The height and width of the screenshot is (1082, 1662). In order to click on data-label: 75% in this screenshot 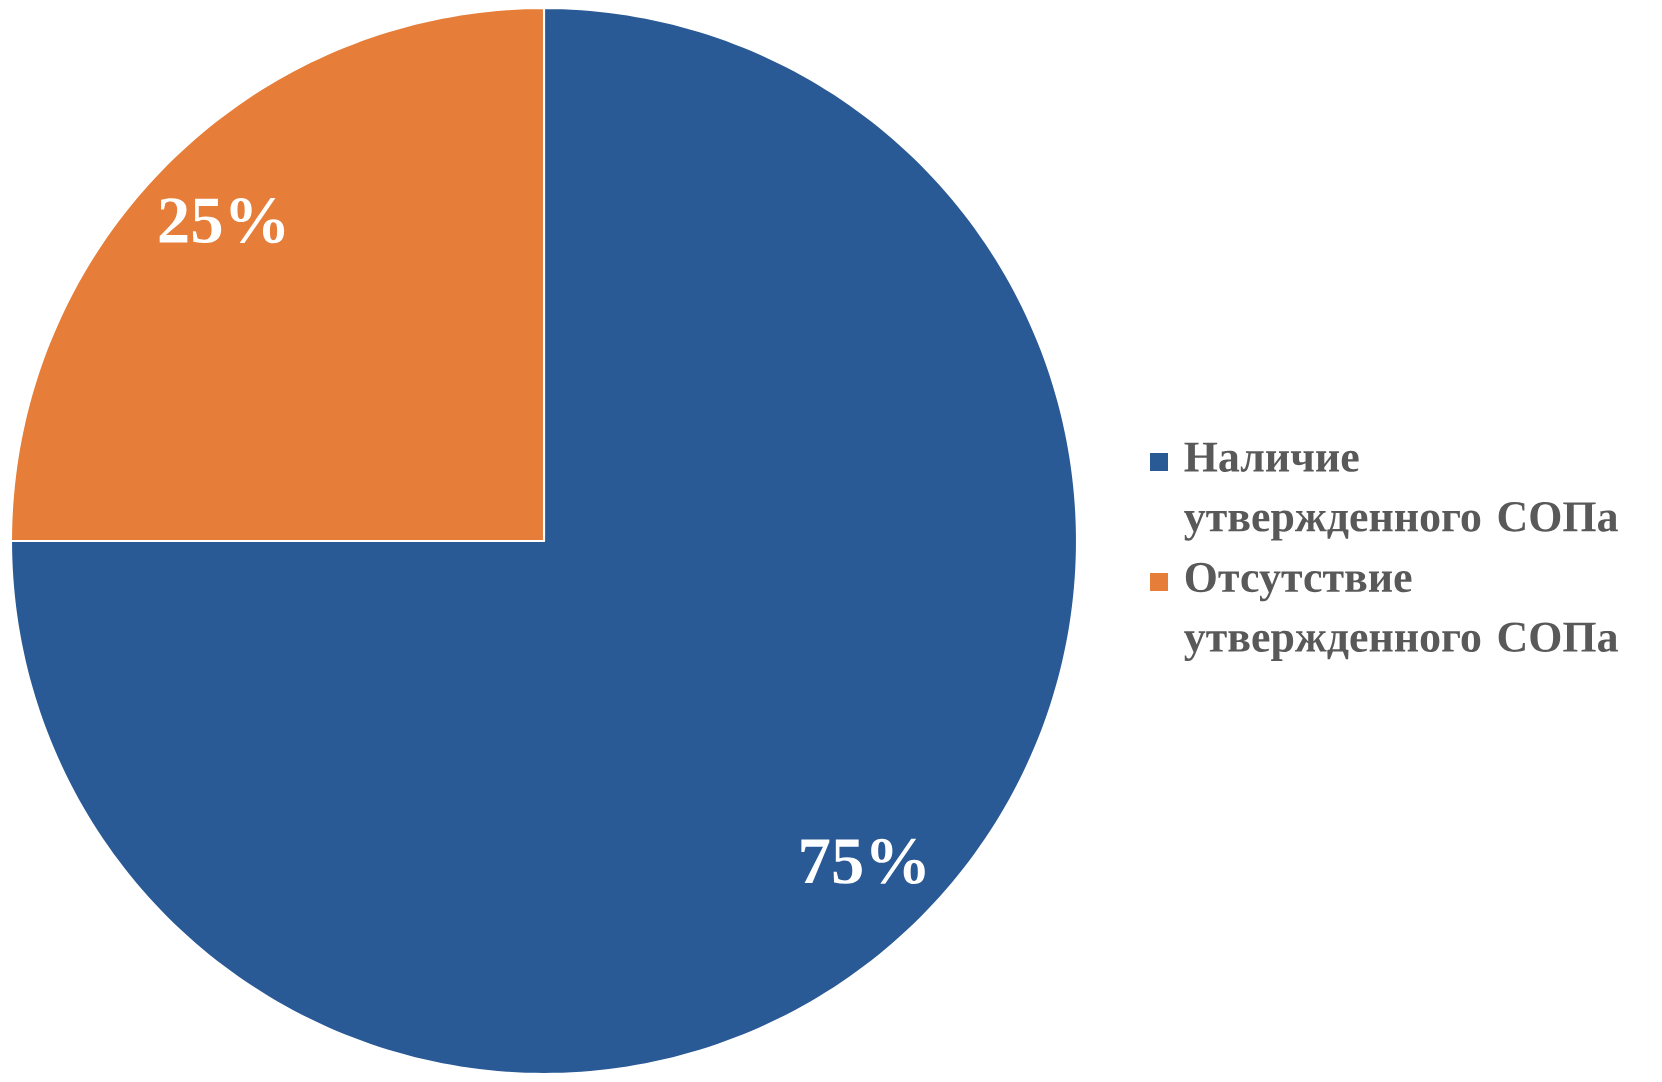, I will do `click(863, 861)`.